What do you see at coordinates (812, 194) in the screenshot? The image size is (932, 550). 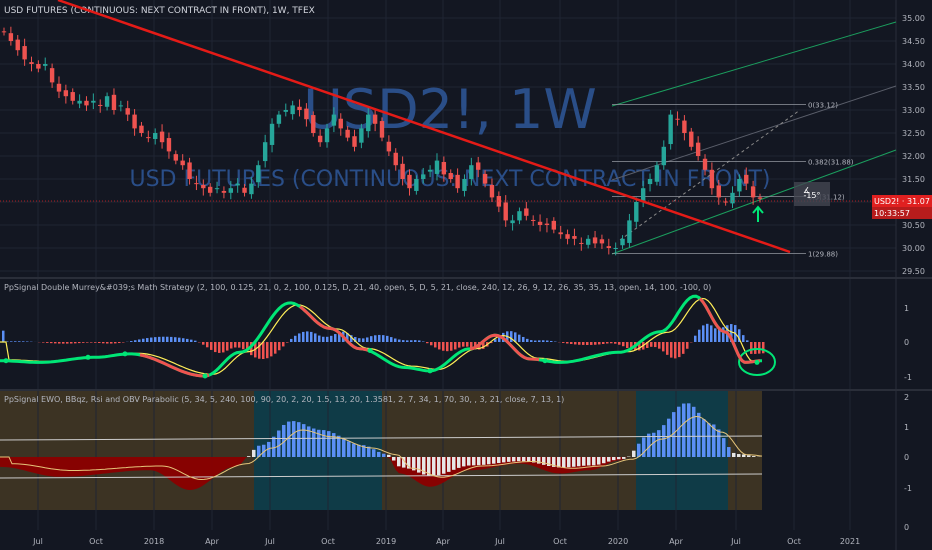 I see `angle-tool-box` at bounding box center [812, 194].